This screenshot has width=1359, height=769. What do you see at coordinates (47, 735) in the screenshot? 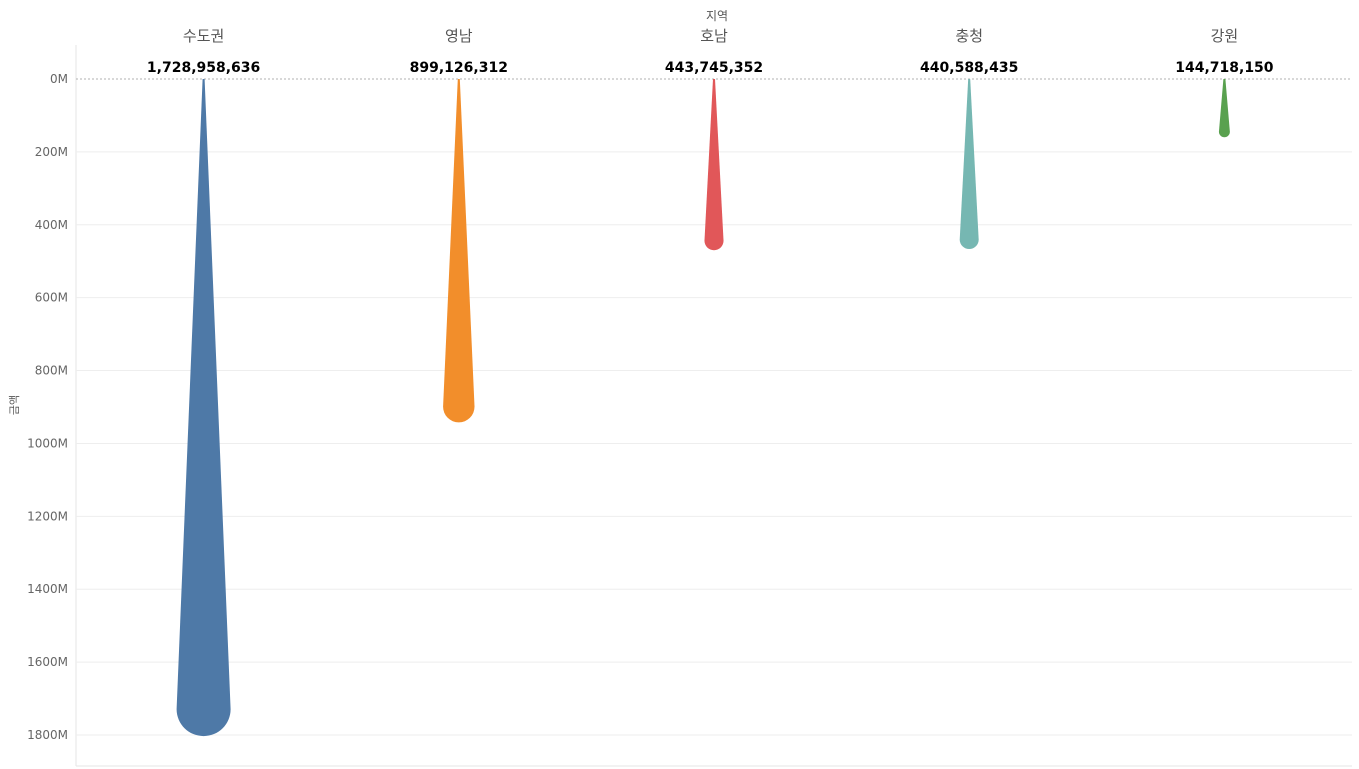
I see `y-tick-label: 1800M` at bounding box center [47, 735].